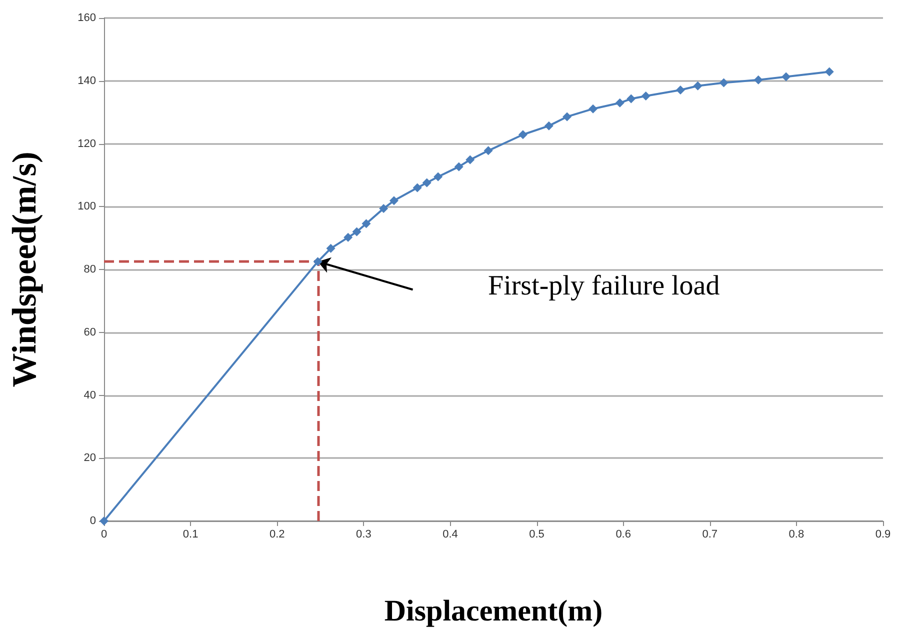 The image size is (902, 631). I want to click on x-tick-label: 0, so click(104, 534).